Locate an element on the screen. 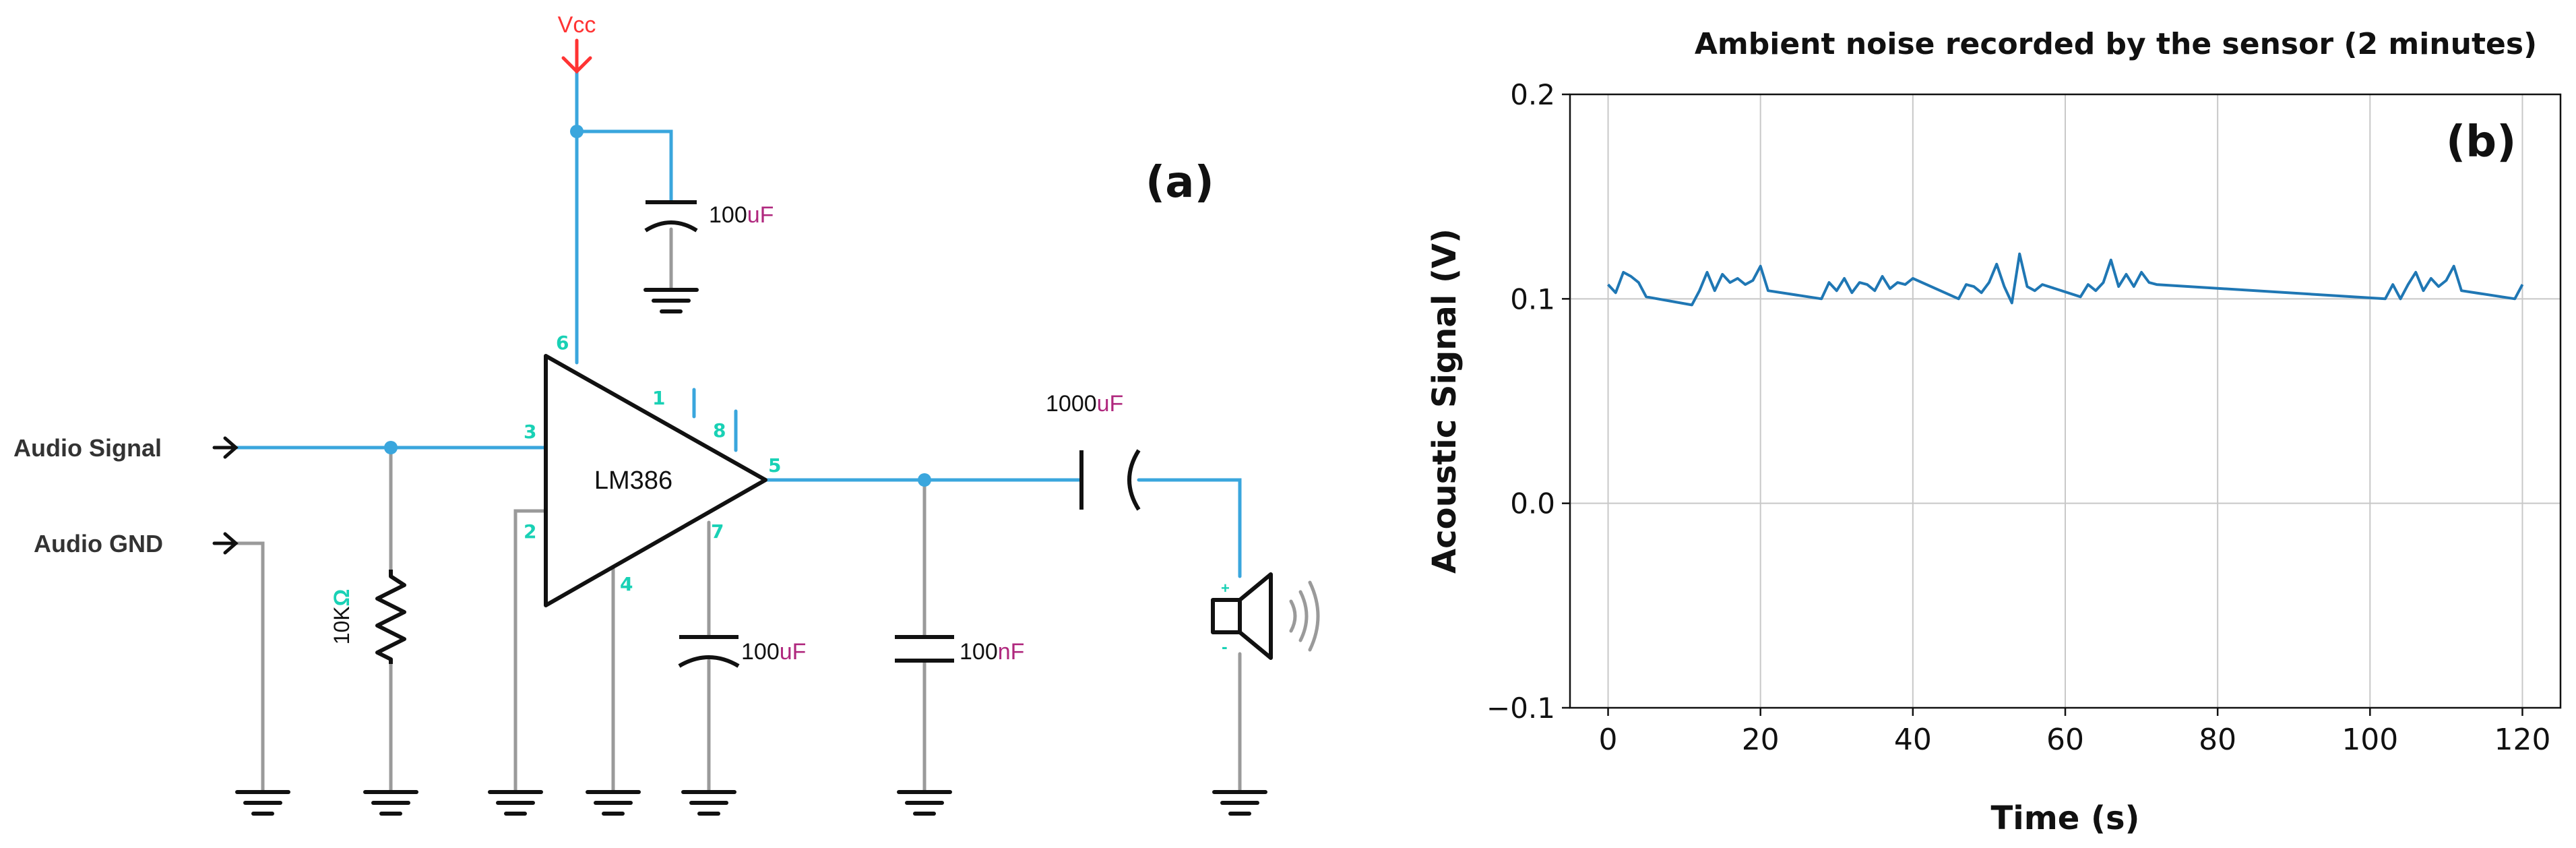 The width and height of the screenshot is (2576, 848). resistor-label: 10KΩ is located at coordinates (341, 617).